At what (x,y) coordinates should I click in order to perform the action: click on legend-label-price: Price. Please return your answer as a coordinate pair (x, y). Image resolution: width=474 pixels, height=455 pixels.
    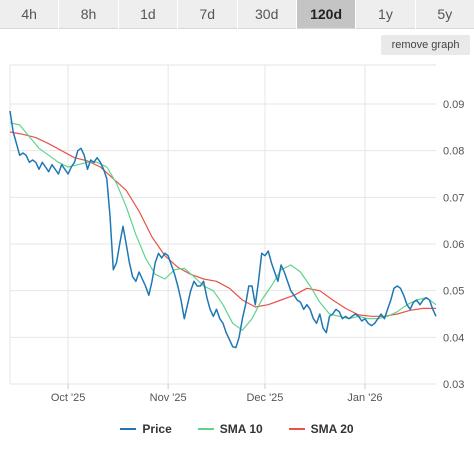
    Looking at the image, I should click on (157, 429).